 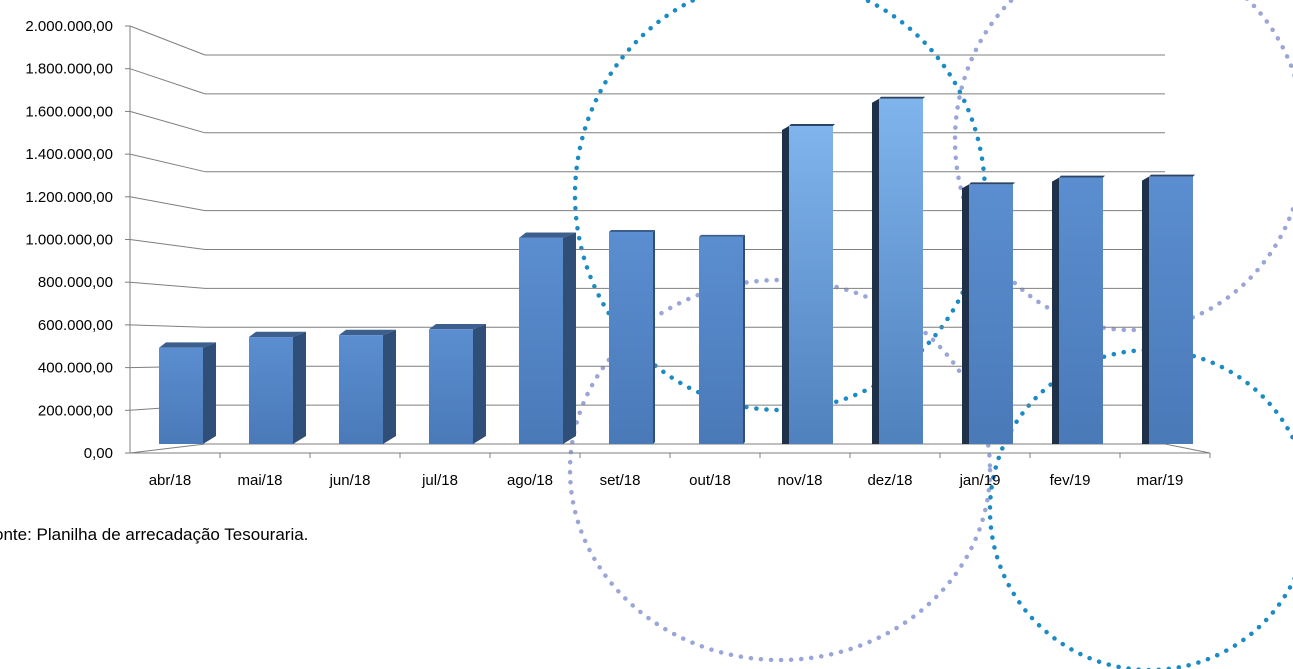 I want to click on y-tick-label: 1.000.000,00, so click(x=69, y=240).